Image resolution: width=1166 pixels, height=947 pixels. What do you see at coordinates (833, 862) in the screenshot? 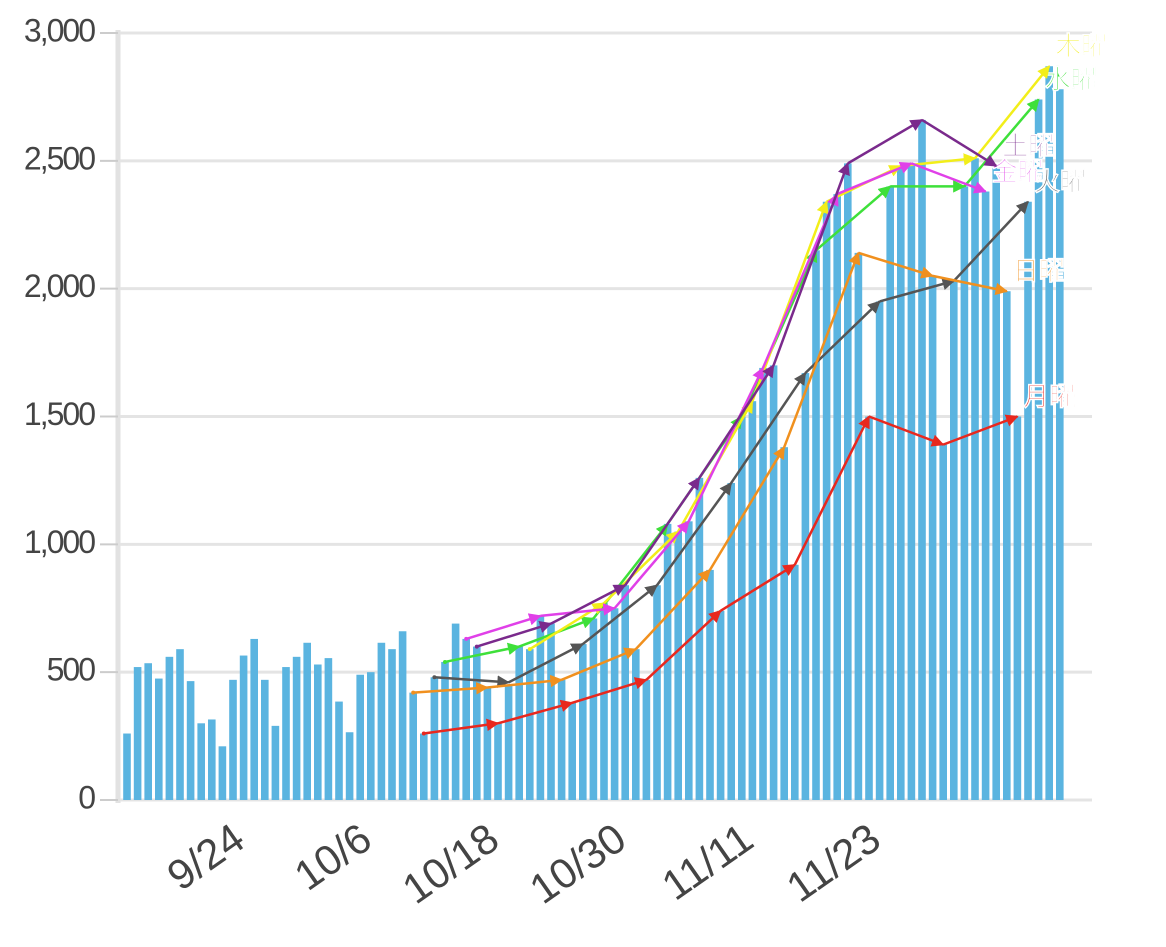
I see `x-tick-label: 11/23` at bounding box center [833, 862].